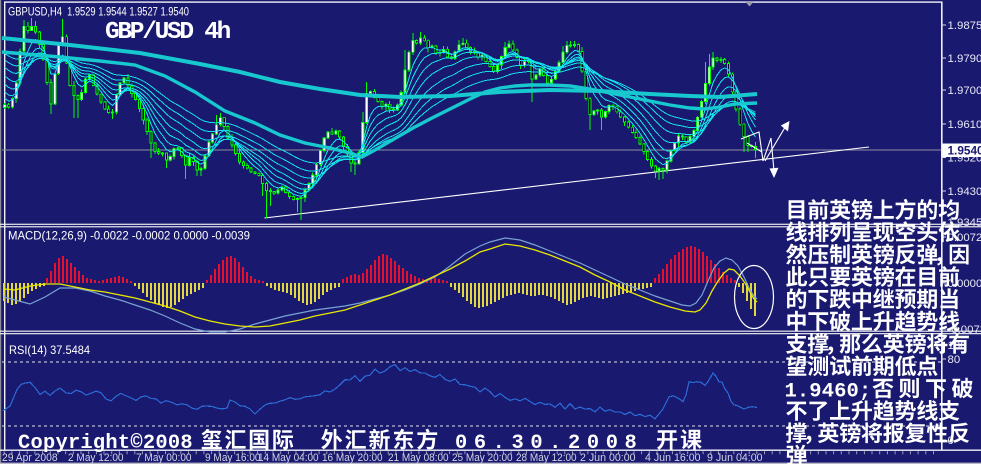  What do you see at coordinates (964, 238) in the screenshot?
I see `svg-text: 0.0072` at bounding box center [964, 238].